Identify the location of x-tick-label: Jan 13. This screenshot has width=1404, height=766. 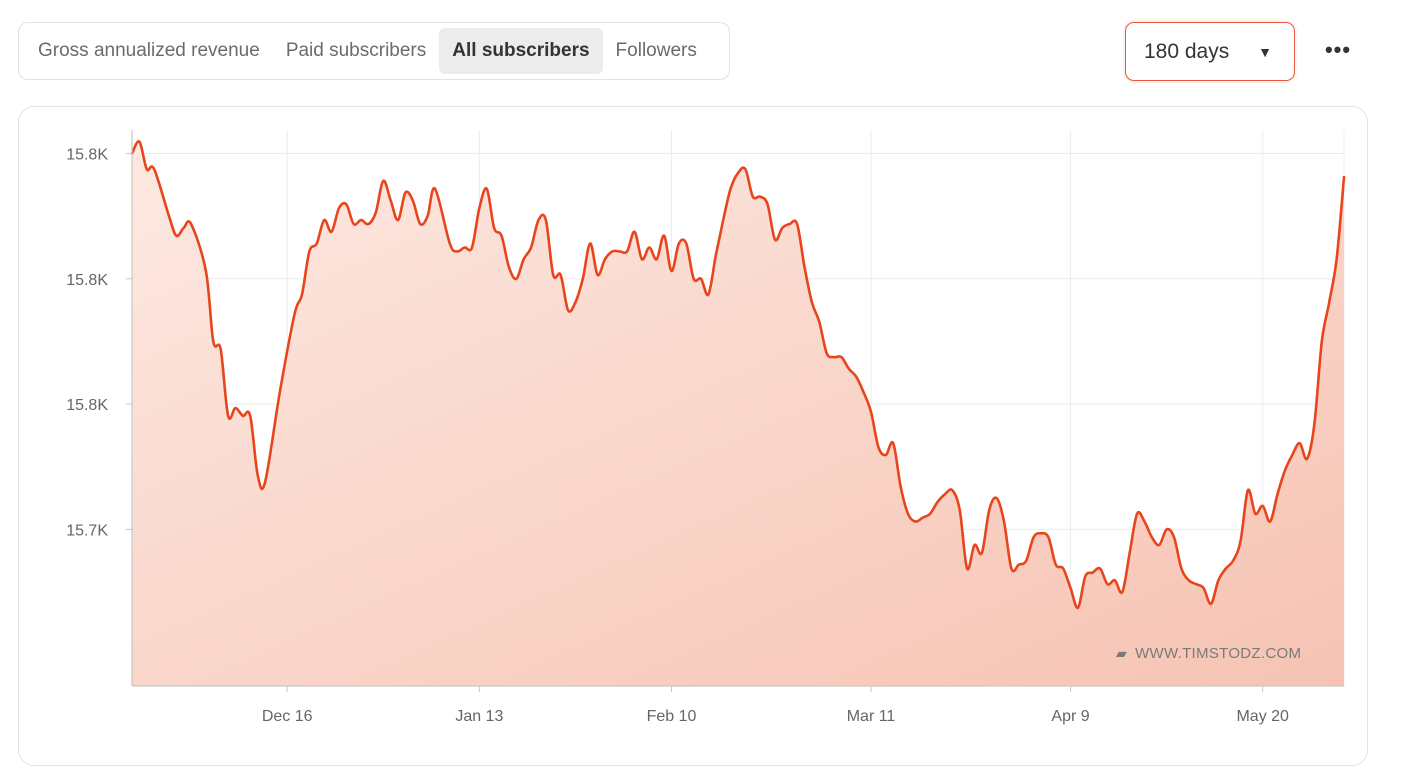
(479, 716).